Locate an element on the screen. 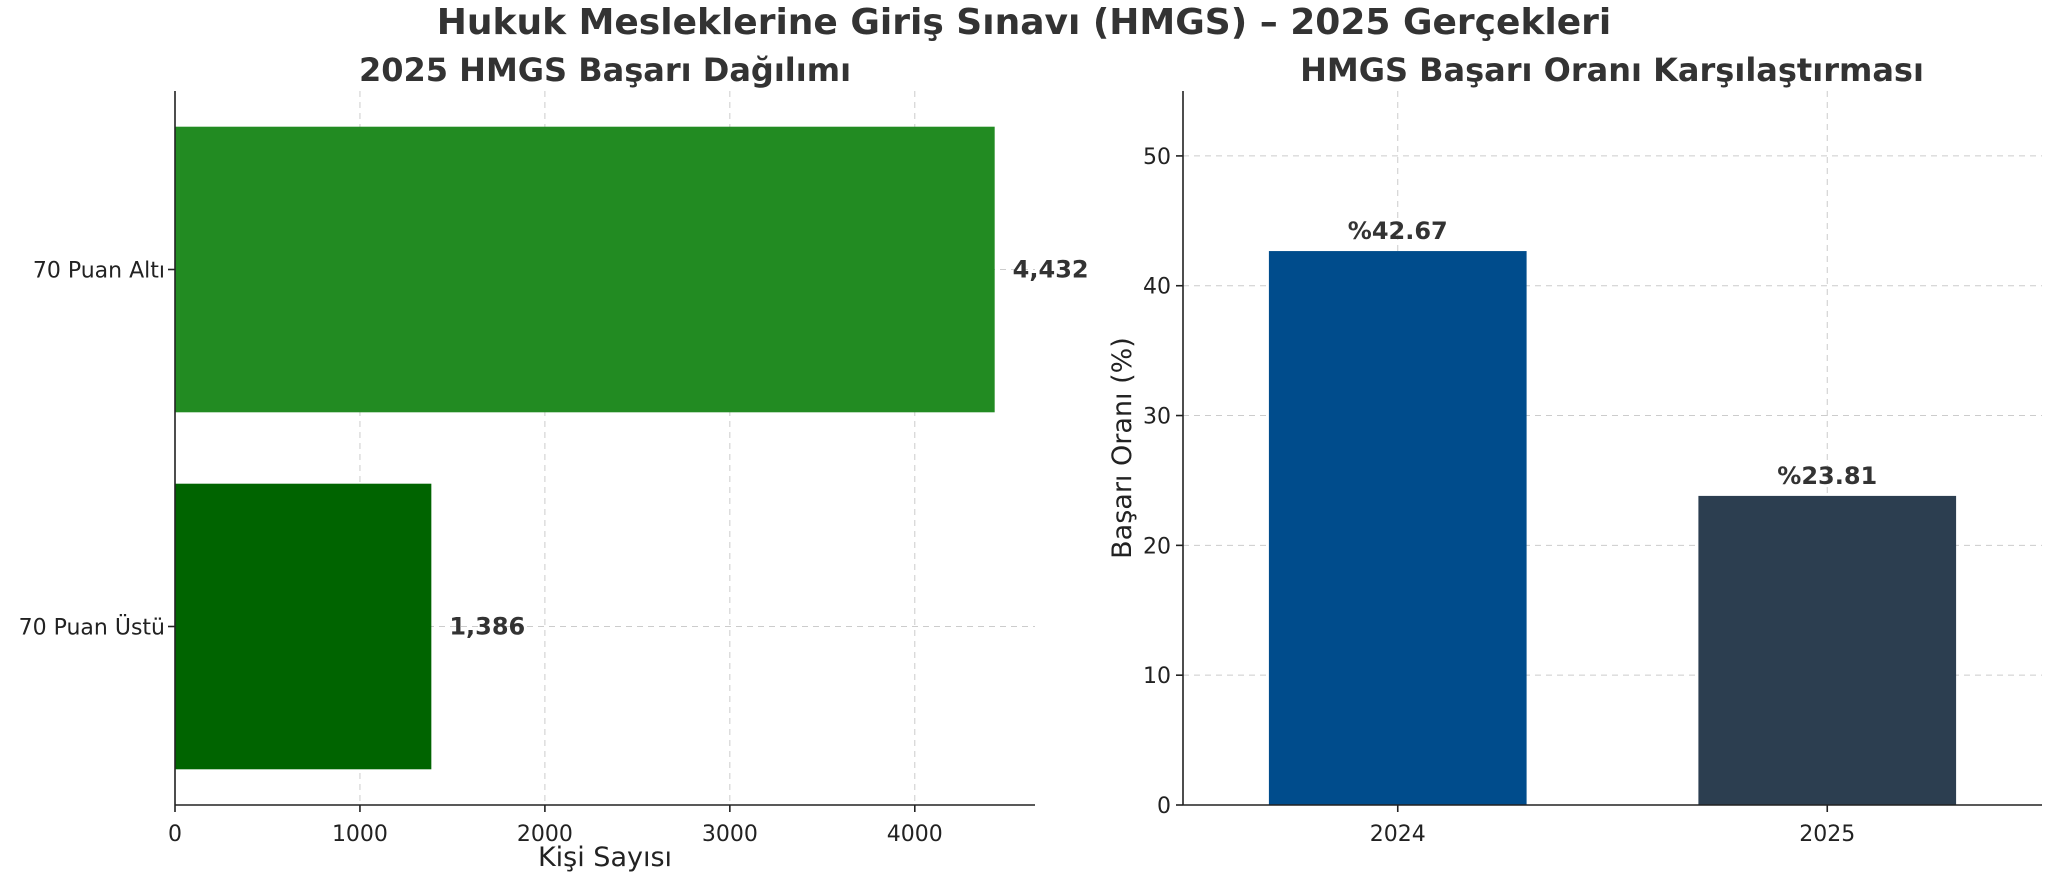 This screenshot has width=2048, height=878. right-y-tick-label: 50 is located at coordinates (1157, 157).